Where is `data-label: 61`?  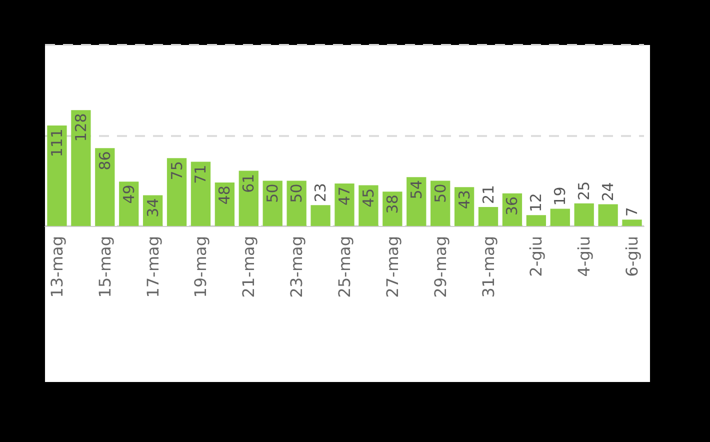
data-label: 61 is located at coordinates (249, 183).